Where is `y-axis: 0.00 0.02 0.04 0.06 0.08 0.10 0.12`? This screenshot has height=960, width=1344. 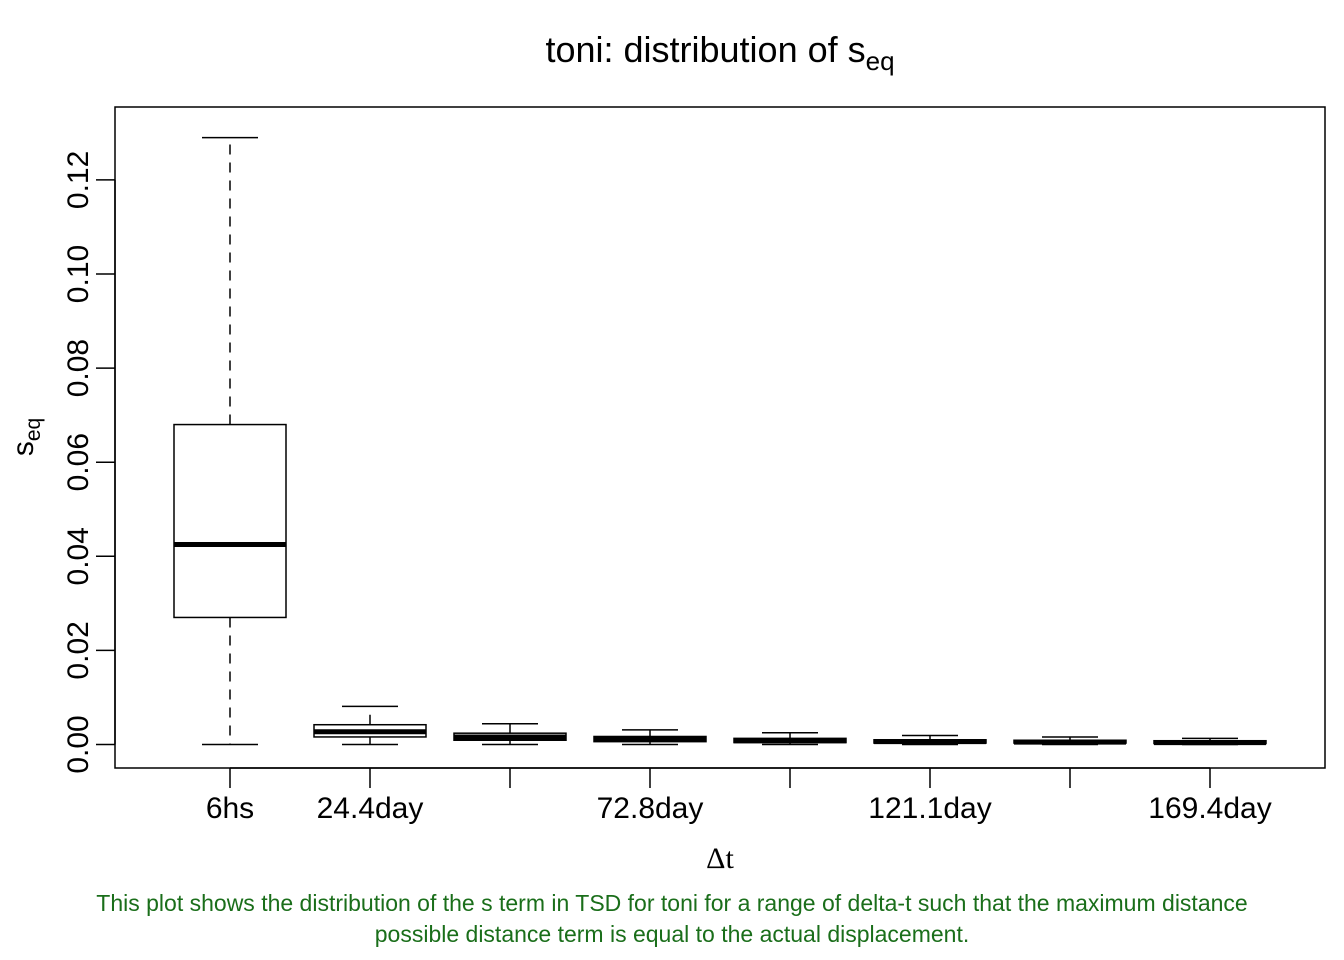
y-axis: 0.00 0.02 0.04 0.06 0.08 0.10 0.12 is located at coordinates (89, 462).